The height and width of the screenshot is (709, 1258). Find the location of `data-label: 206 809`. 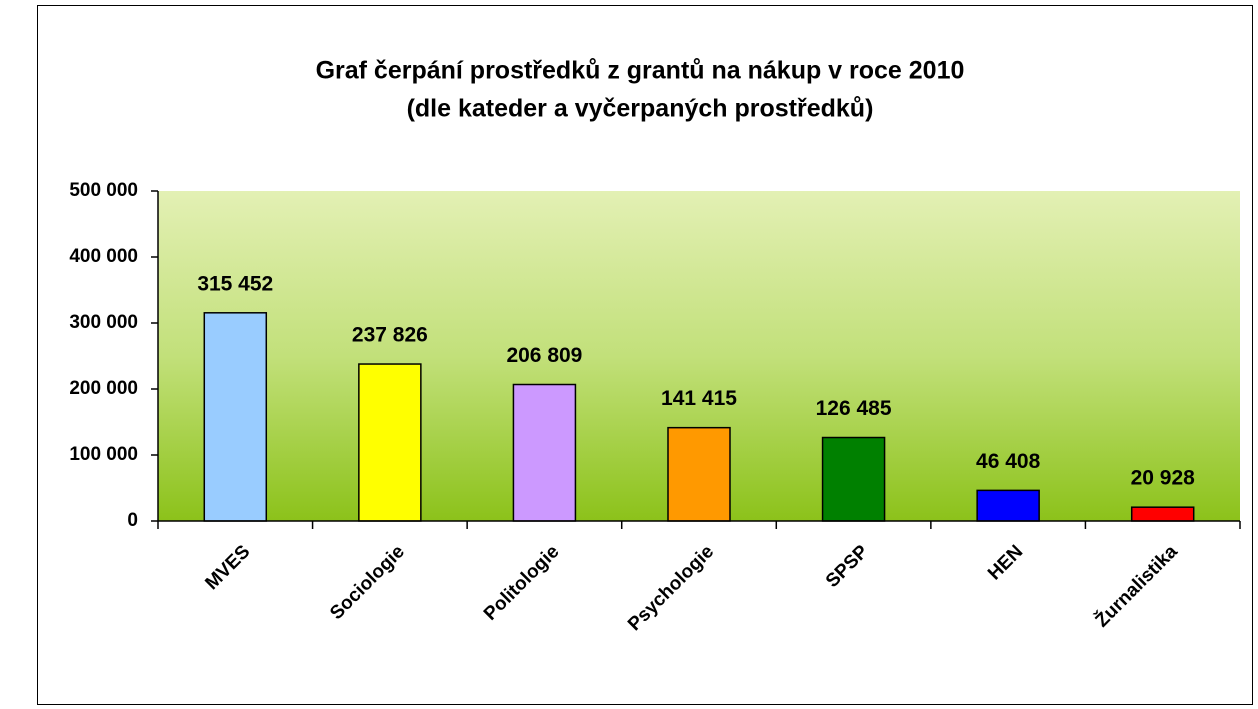

data-label: 206 809 is located at coordinates (544, 355).